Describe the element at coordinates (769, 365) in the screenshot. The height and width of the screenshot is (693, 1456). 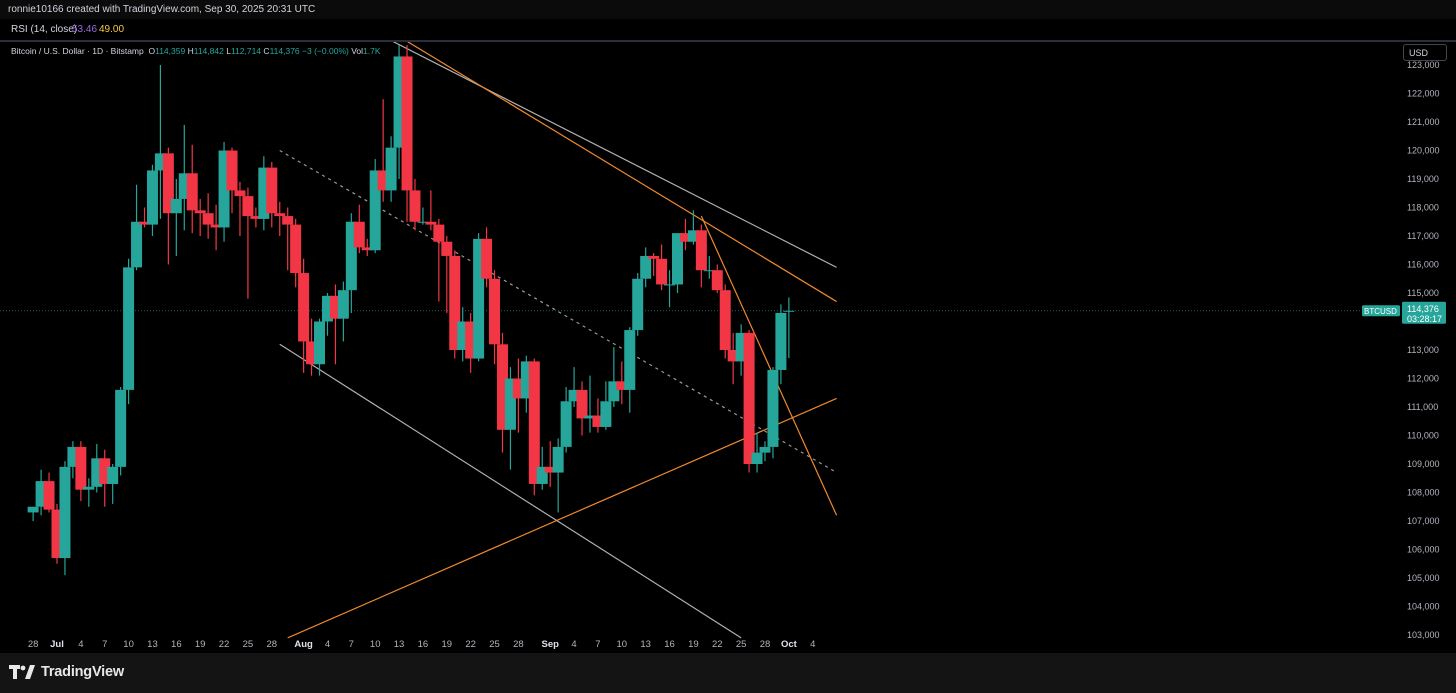
I see `trendline-steep-orange` at that location.